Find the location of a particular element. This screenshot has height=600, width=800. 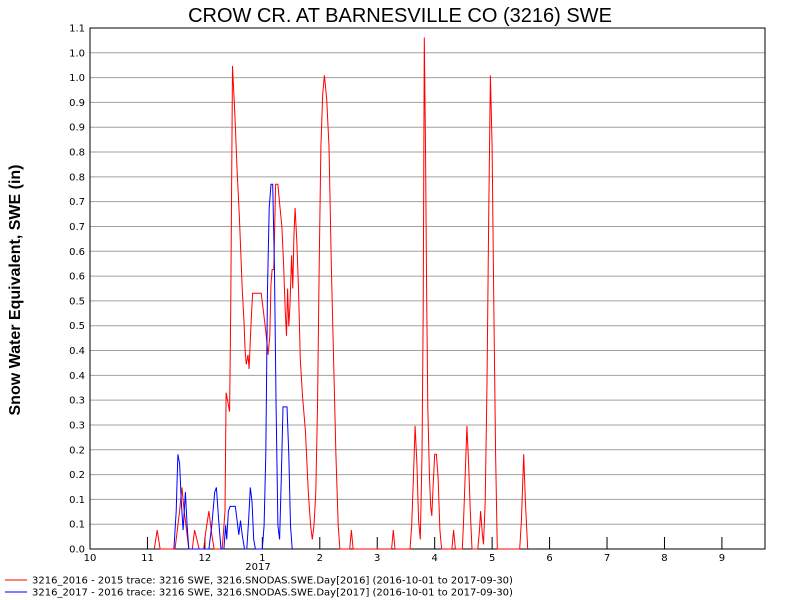

y-tick-label: 0.0 is located at coordinates (77, 550).